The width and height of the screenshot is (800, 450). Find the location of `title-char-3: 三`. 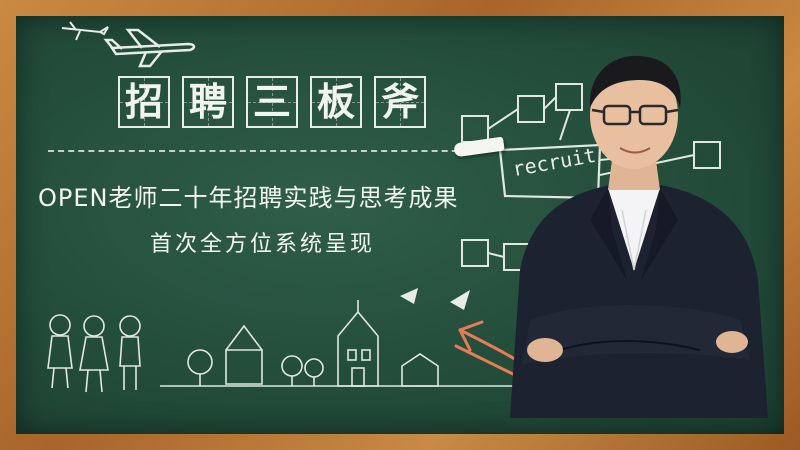

title-char-3: 三 is located at coordinates (272, 102).